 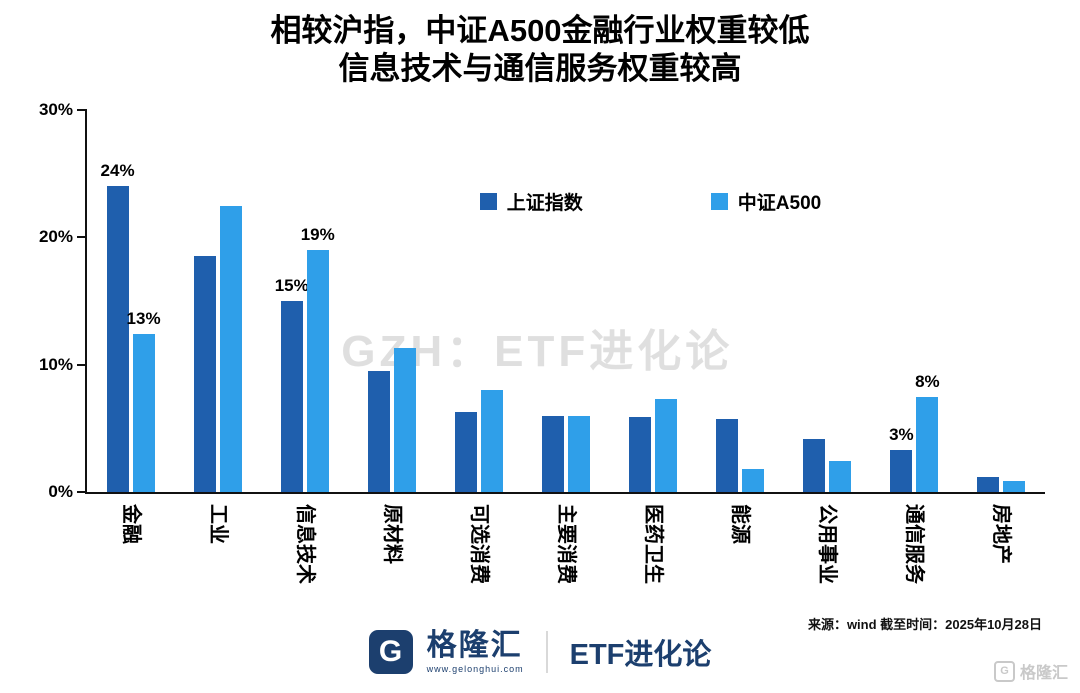 What do you see at coordinates (927, 381) in the screenshot?
I see `bar-value-label: 8%` at bounding box center [927, 381].